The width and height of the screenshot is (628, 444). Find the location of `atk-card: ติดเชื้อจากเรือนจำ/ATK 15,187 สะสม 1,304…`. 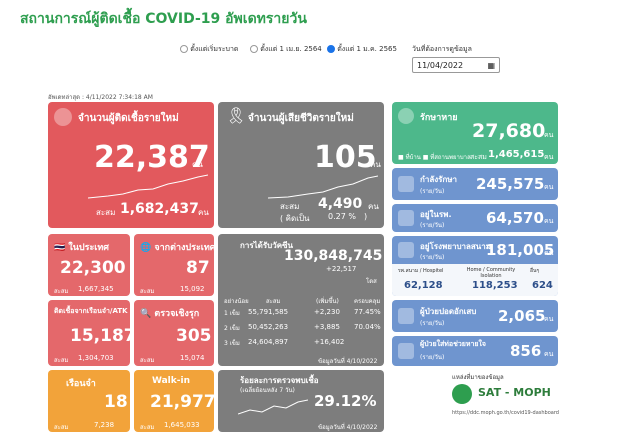

atk-card: ติดเชื้อจากเรือนจำ/ATK 15,187 สะสม 1,304… is located at coordinates (89, 333).